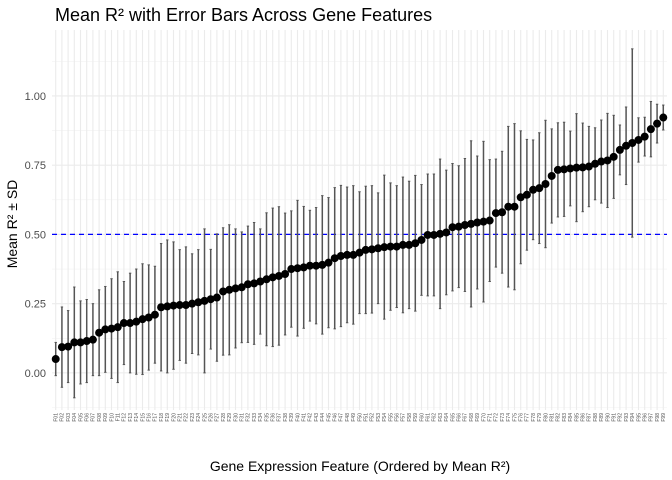  I want to click on x-tick-label: F69, so click(478, 417).